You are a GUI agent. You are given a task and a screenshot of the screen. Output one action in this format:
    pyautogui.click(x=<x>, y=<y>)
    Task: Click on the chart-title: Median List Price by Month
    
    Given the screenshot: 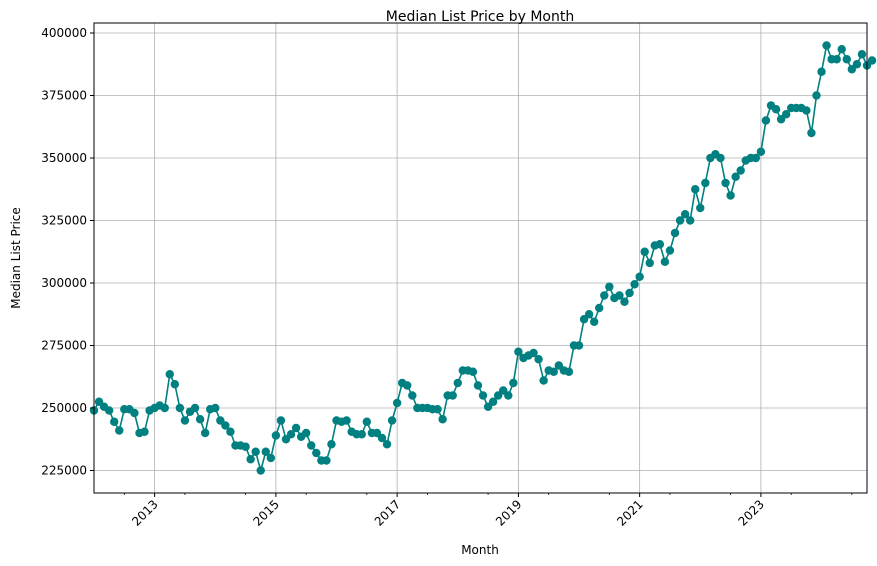 What is the action you would take?
    pyautogui.click(x=480, y=17)
    